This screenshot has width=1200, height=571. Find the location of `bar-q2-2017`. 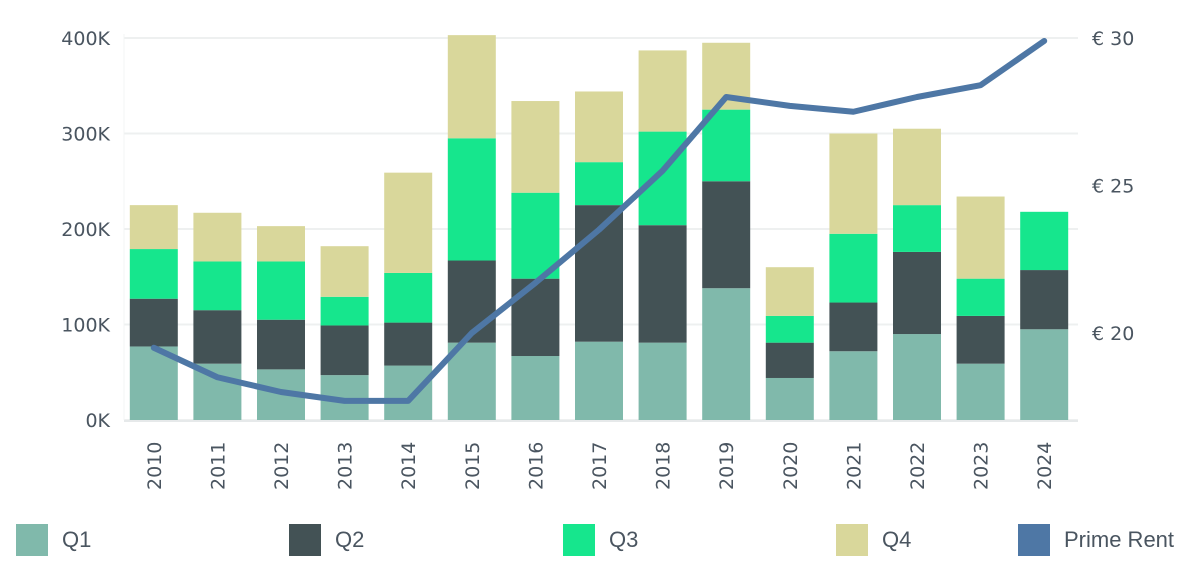

bar-q2-2017 is located at coordinates (599, 273).